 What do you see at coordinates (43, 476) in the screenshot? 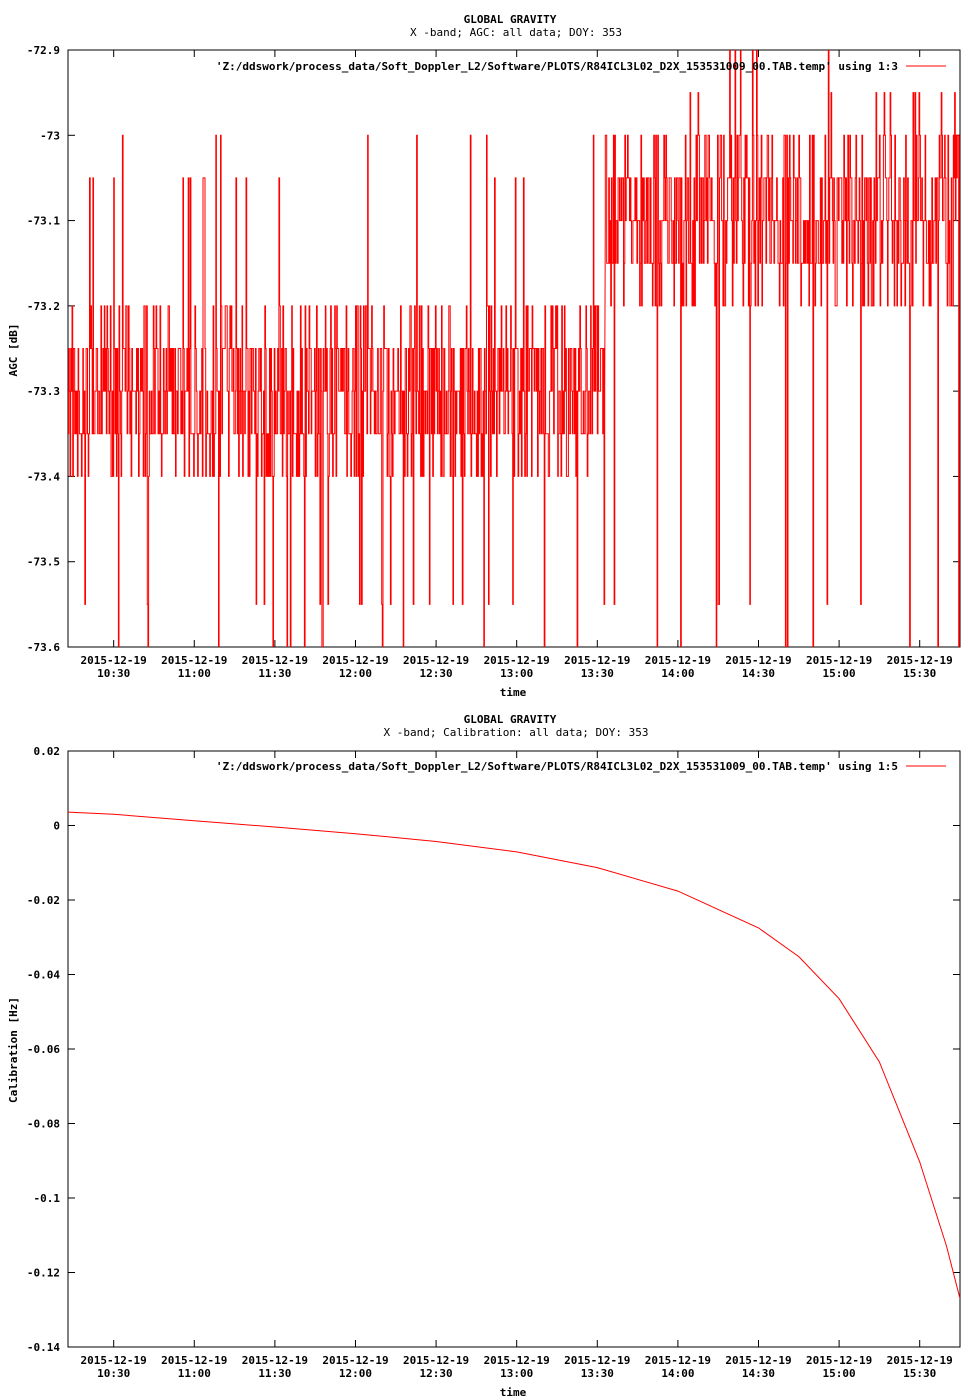
I see `y-tick-label: -73.4` at bounding box center [43, 476].